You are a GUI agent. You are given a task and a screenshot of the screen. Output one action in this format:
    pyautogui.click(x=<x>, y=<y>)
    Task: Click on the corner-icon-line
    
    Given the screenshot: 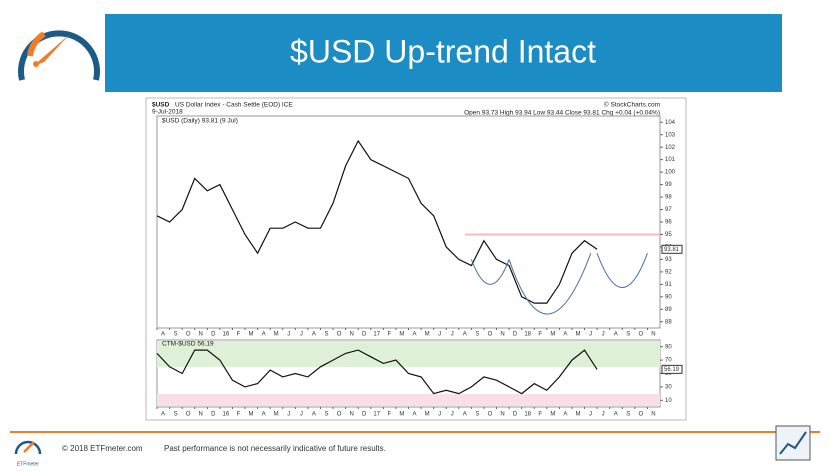 What is the action you would take?
    pyautogui.click(x=793, y=443)
    